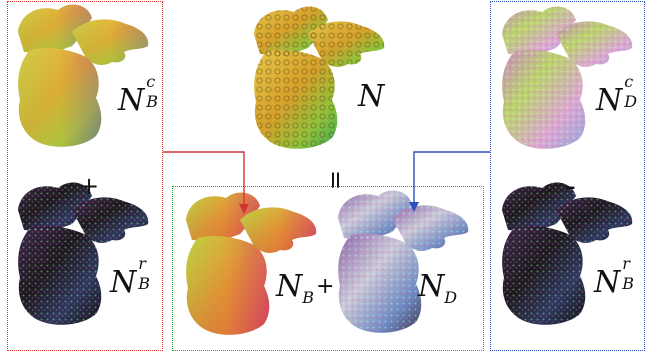 Image resolution: width=664 pixels, height=353 pixels. Describe the element at coordinates (451, 178) in the screenshot. I see `blue-arrow` at that location.